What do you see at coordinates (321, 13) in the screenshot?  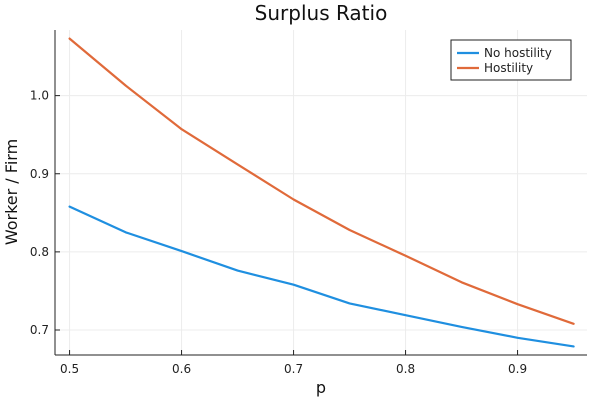 I see `chart-title: Surplus Ratio` at bounding box center [321, 13].